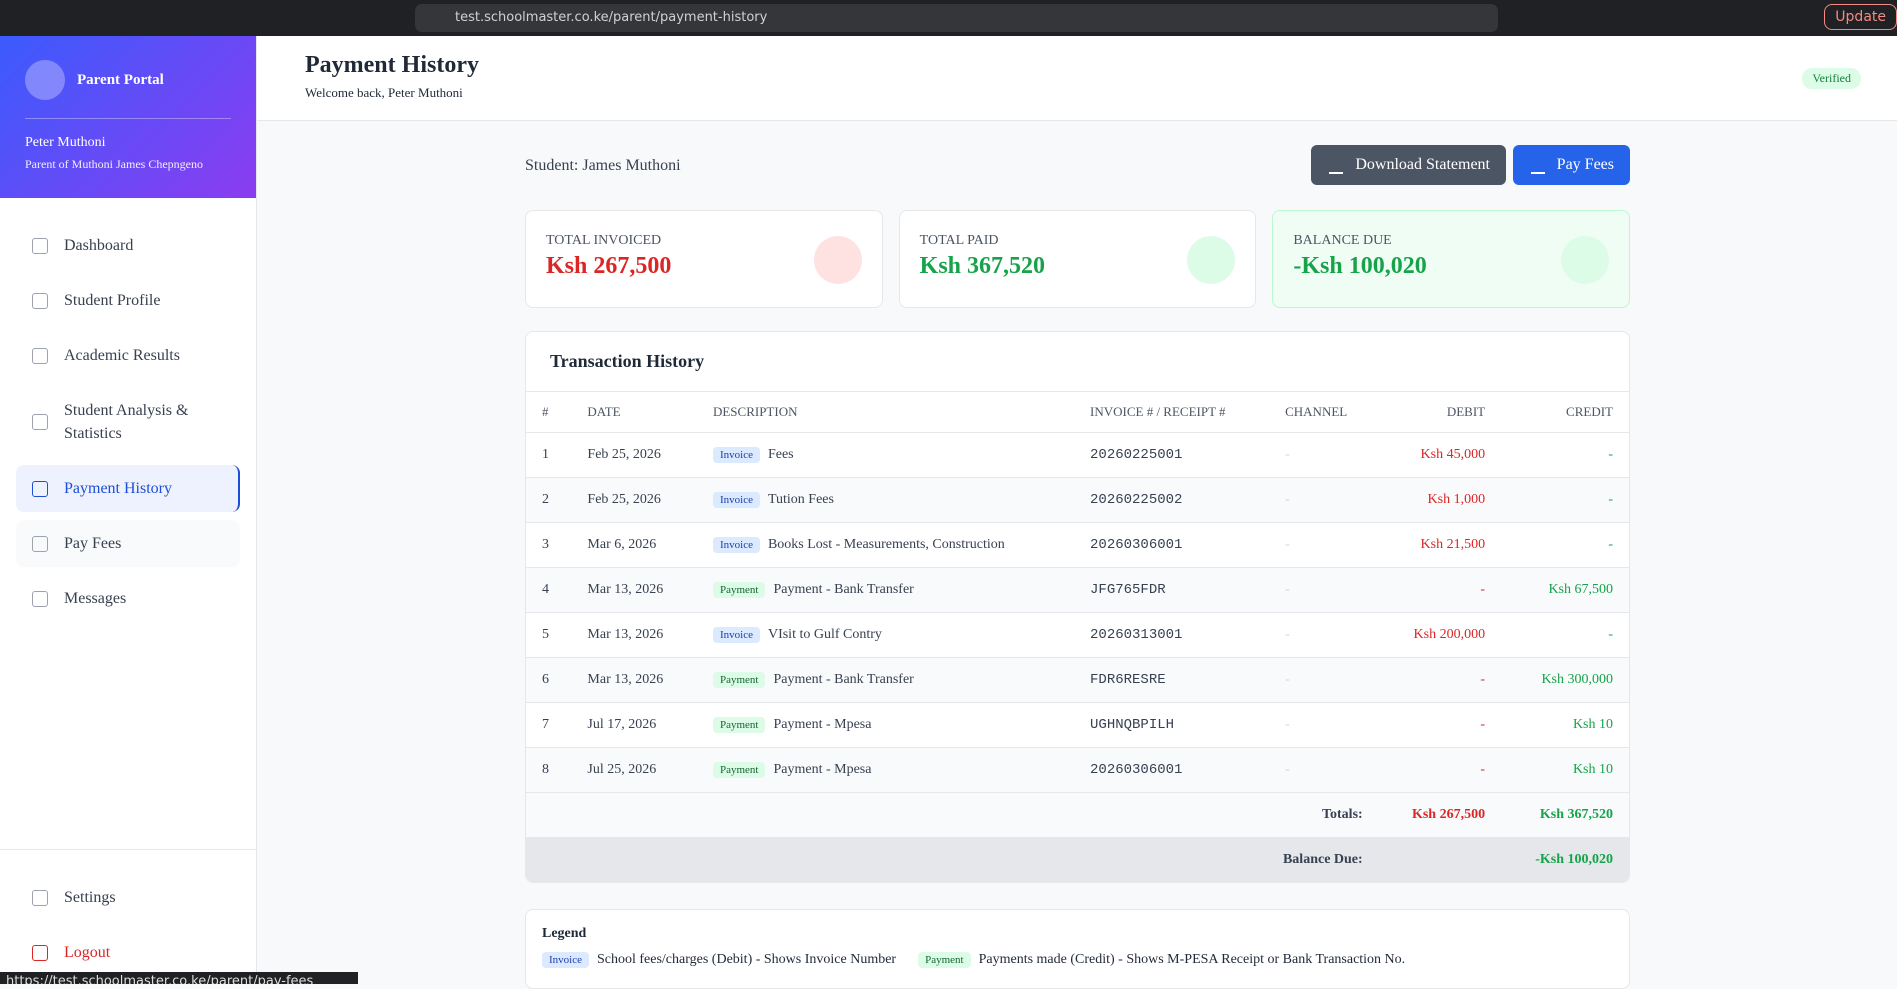 This screenshot has width=1897, height=989. I want to click on user-name: Peter Muthoni, so click(128, 143).